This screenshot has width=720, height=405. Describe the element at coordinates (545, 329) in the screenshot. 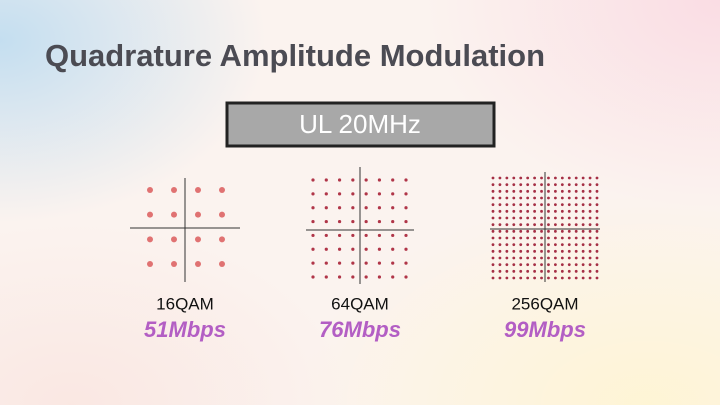

I see `data-rate: 99Mbps` at that location.